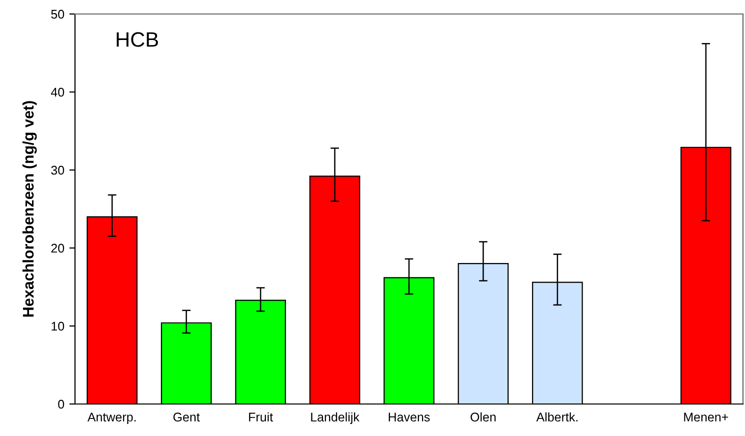 The width and height of the screenshot is (745, 436). I want to click on y-tick-label: 10, so click(58, 326).